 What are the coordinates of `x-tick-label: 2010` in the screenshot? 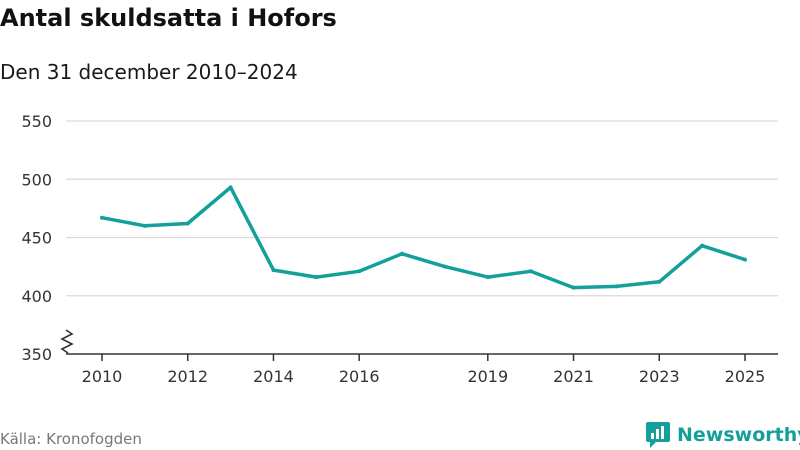 It's located at (102, 376).